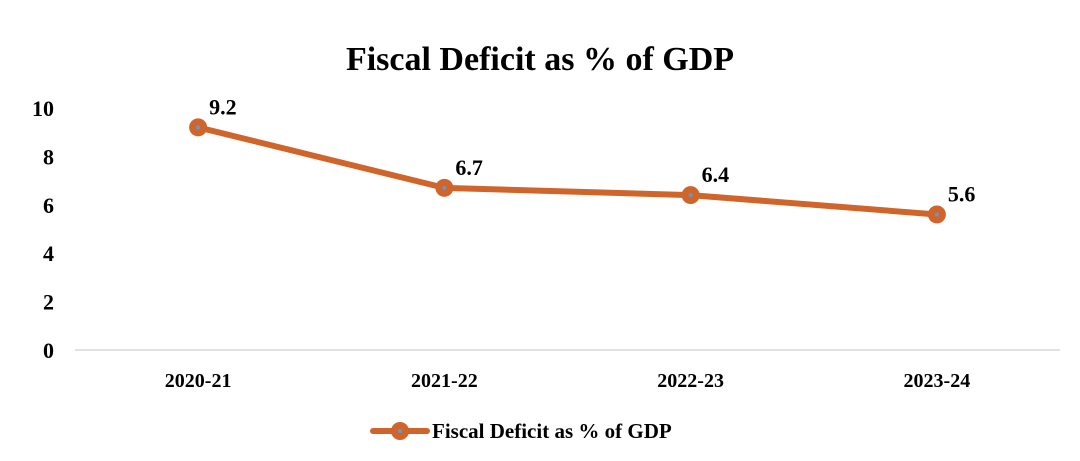 The width and height of the screenshot is (1080, 461). What do you see at coordinates (43, 229) in the screenshot?
I see `y-axis-tick-labels: 0 2 4 6 8 10` at bounding box center [43, 229].